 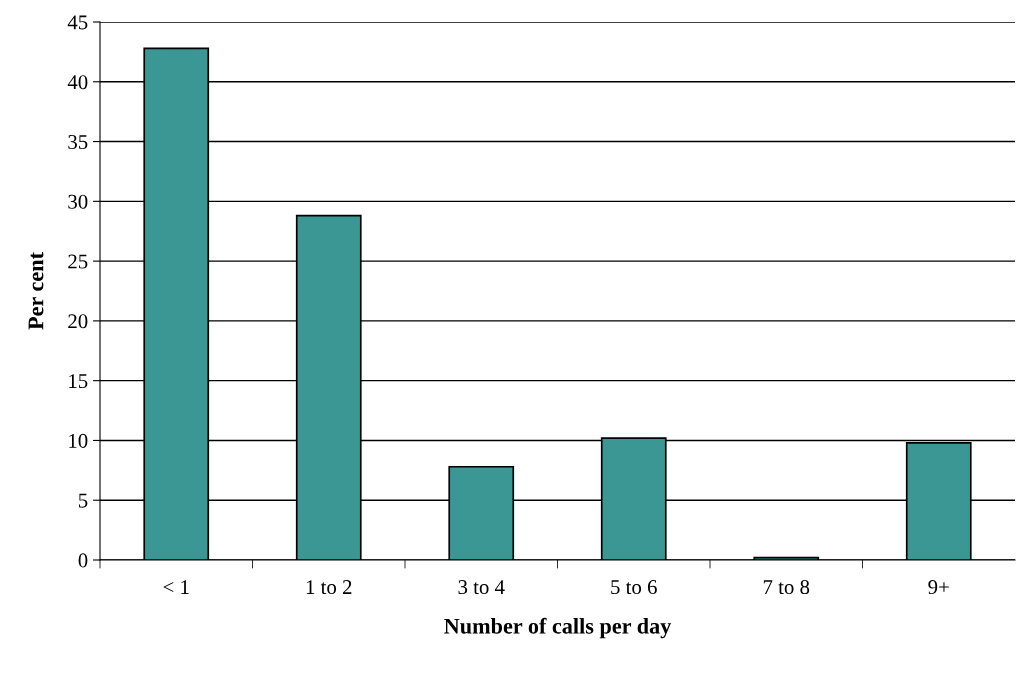 I want to click on x-axis-title: Number of calls per day, so click(x=558, y=628).